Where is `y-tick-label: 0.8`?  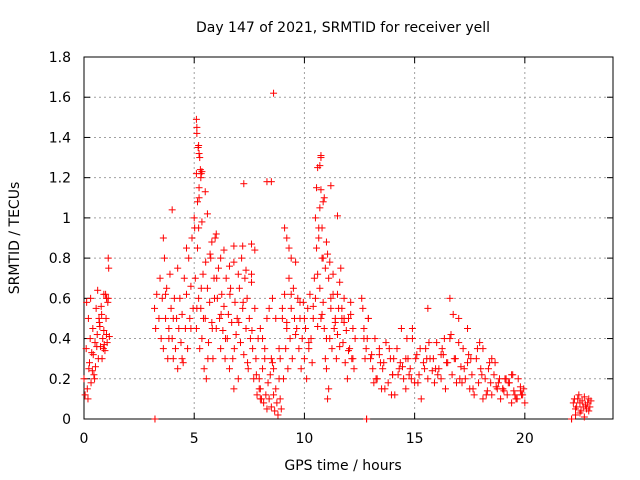 y-tick-label: 0.8 is located at coordinates (60, 259).